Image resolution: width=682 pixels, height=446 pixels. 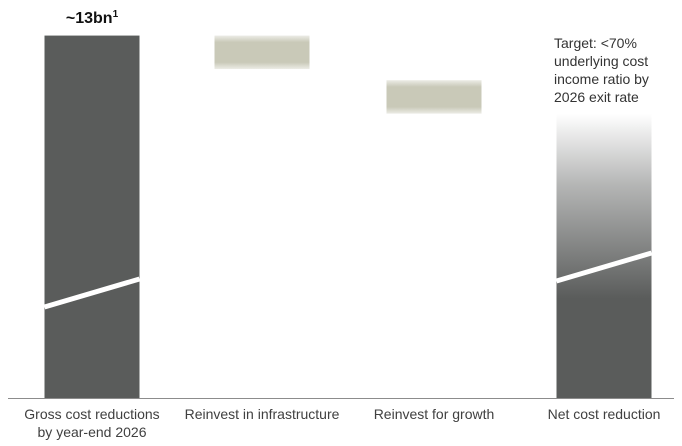 I want to click on value-label-gross: ~13bn1, so click(x=92, y=18).